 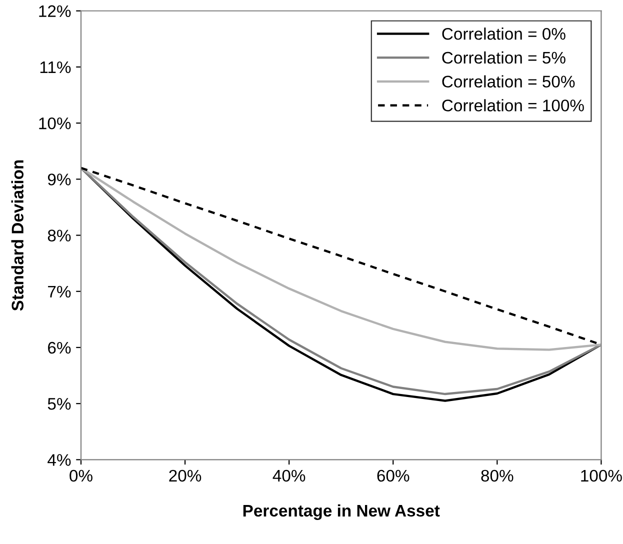 What do you see at coordinates (497, 476) in the screenshot?
I see `x-tick-label: 80%` at bounding box center [497, 476].